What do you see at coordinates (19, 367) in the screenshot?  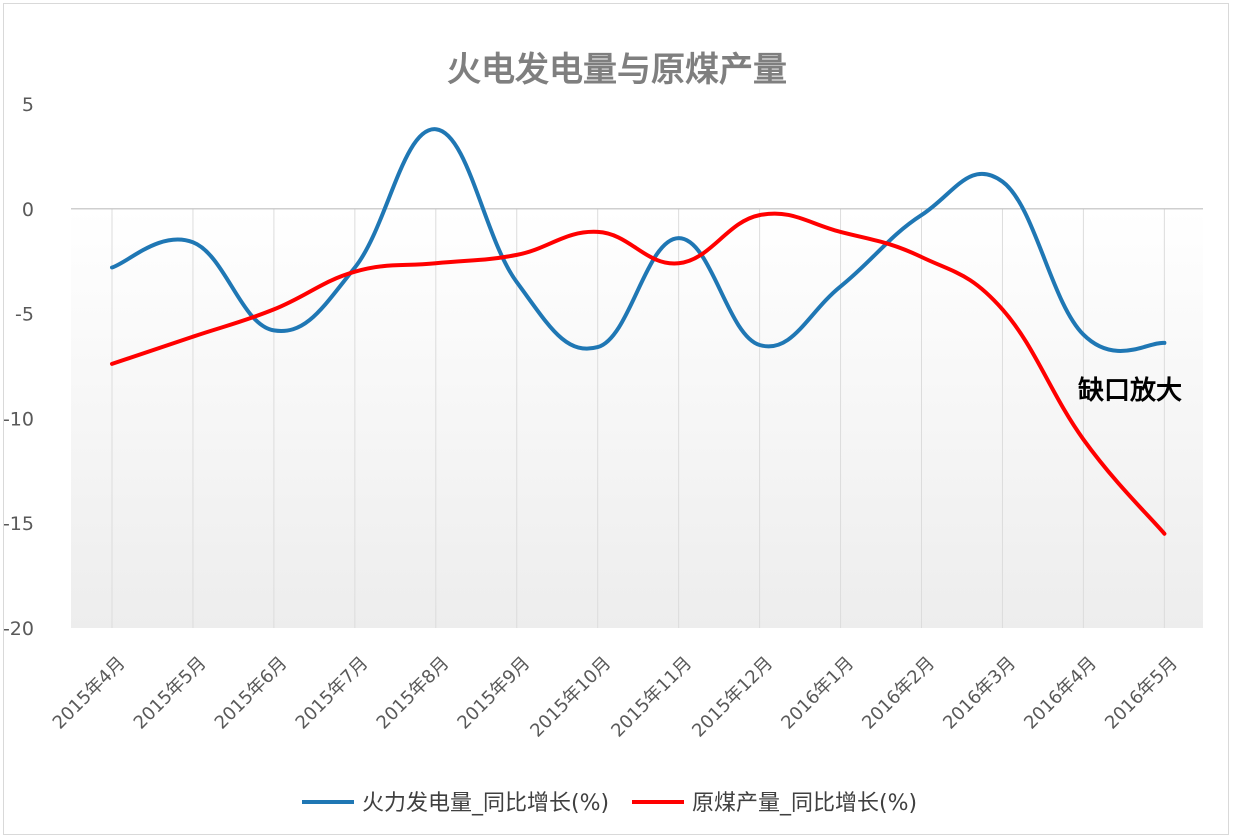 I see `y-axis-ticks: 5 0 -5 -10 -15 -20` at bounding box center [19, 367].